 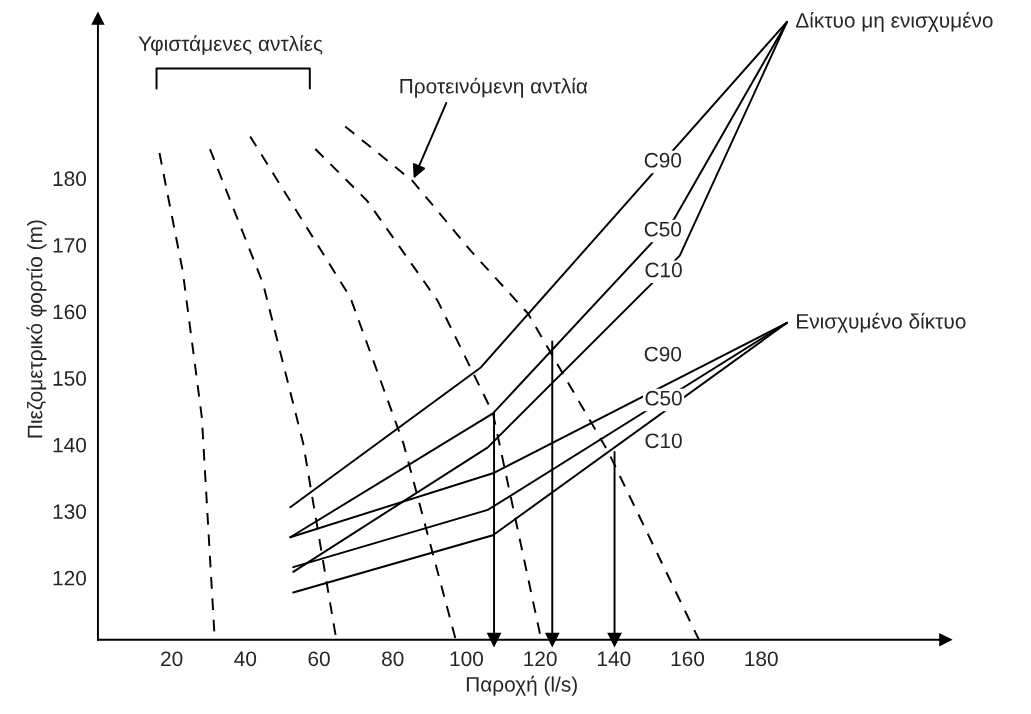 What do you see at coordinates (172, 659) in the screenshot?
I see `x-tick-label: 20` at bounding box center [172, 659].